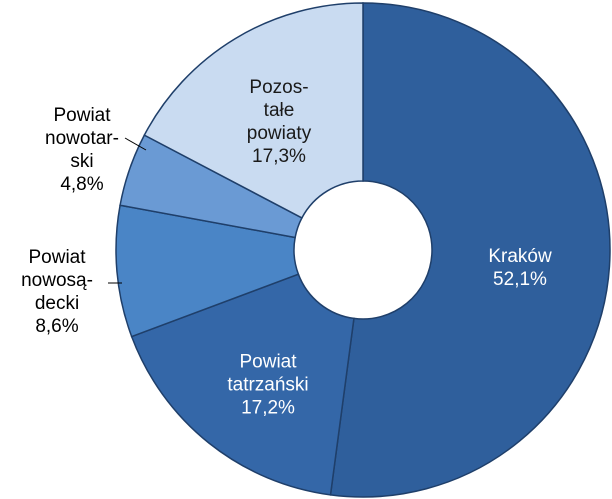 This screenshot has width=612, height=499. Describe the element at coordinates (82, 138) in the screenshot. I see `category-label: Powiat nowotar- ski` at that location.